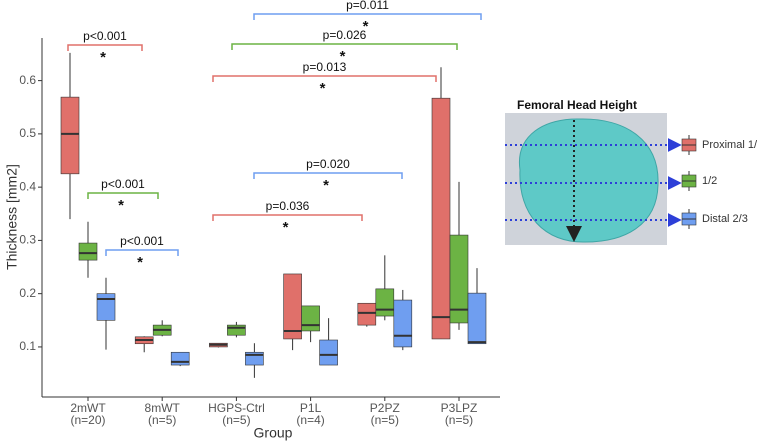 The height and width of the screenshot is (443, 757). Describe the element at coordinates (459, 408) in the screenshot. I see `x-tick-label: P3LPZ` at that location.